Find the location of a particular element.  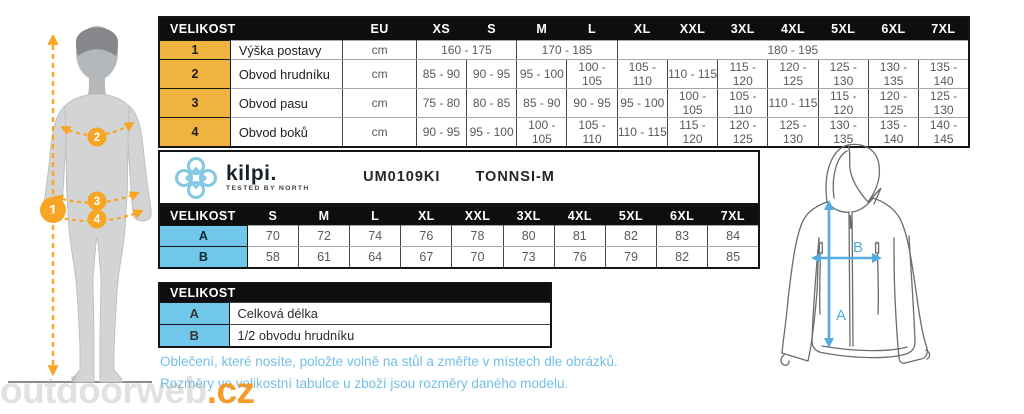

row-number: 3 is located at coordinates (194, 103).